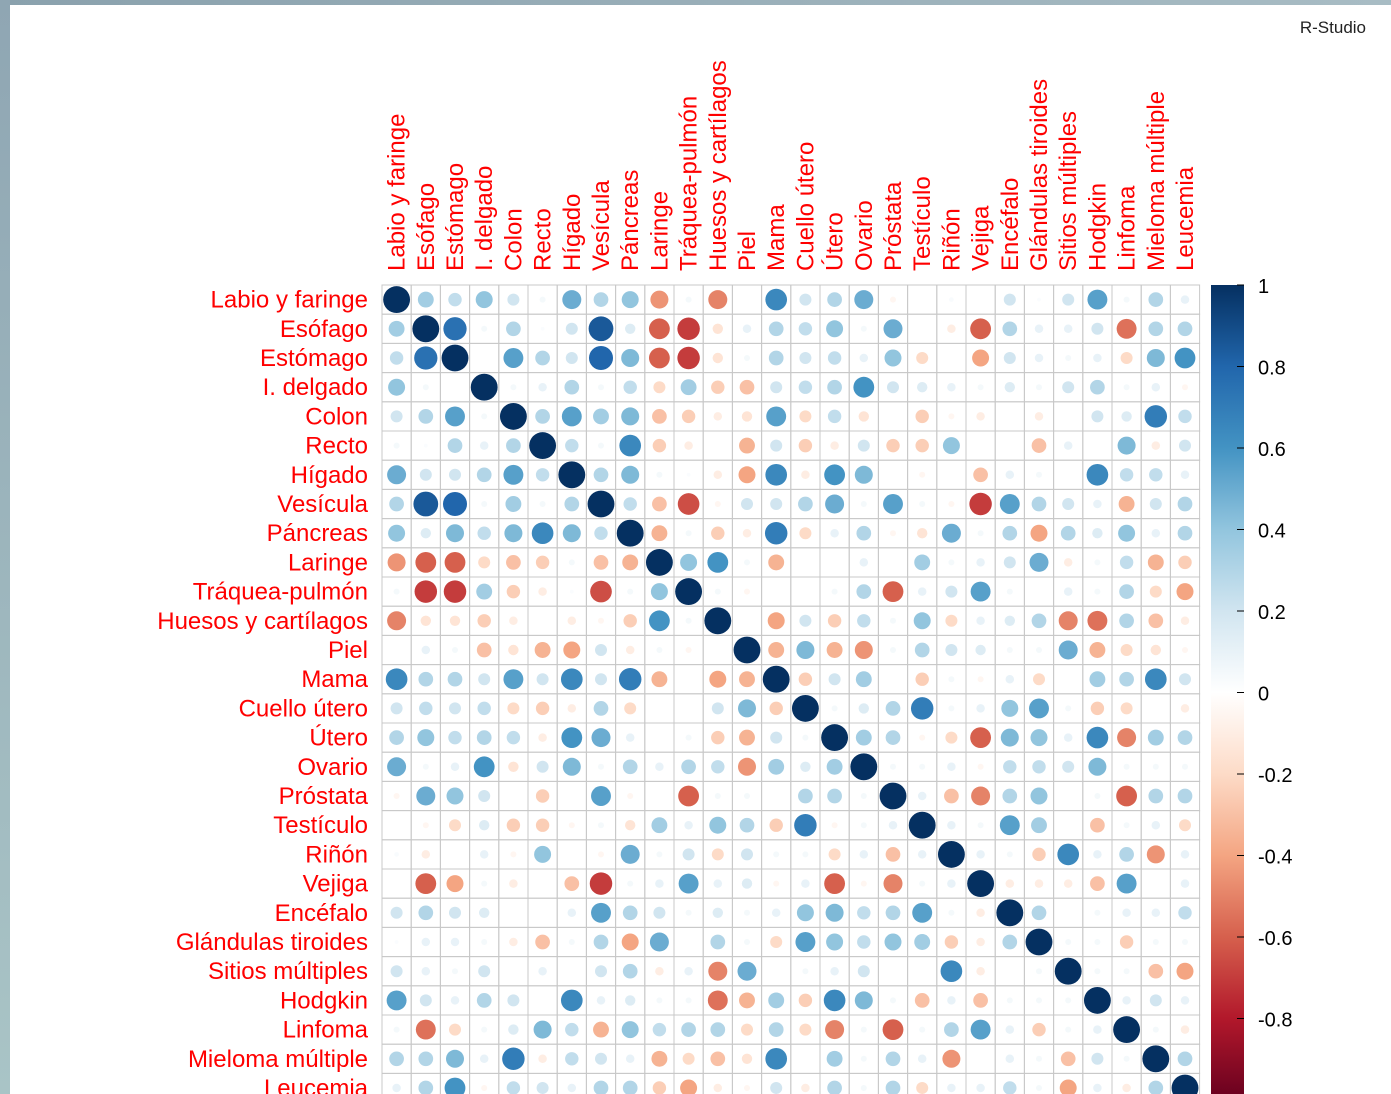 The width and height of the screenshot is (1391, 1094). What do you see at coordinates (1263, 695) in the screenshot?
I see `colorbar-tick-label: 0` at bounding box center [1263, 695].